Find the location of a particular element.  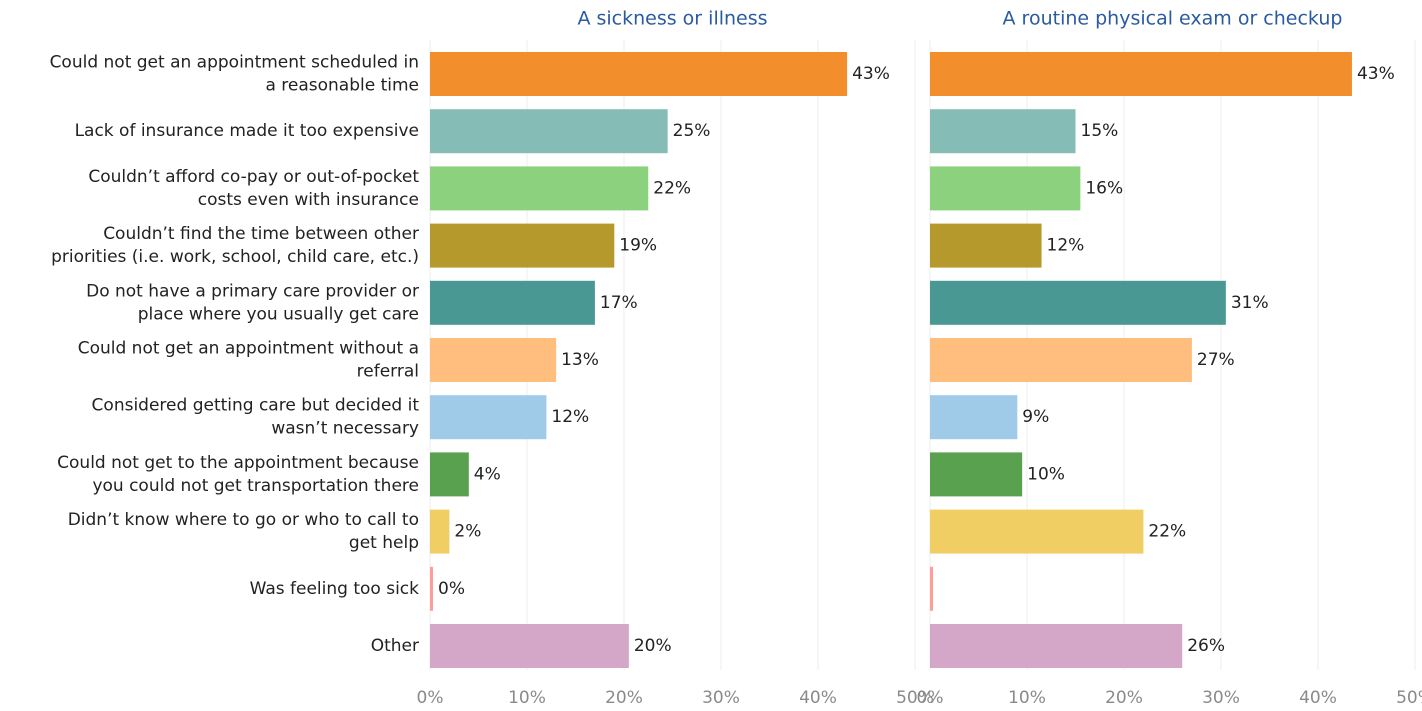

data-label: 17% is located at coordinates (619, 303).